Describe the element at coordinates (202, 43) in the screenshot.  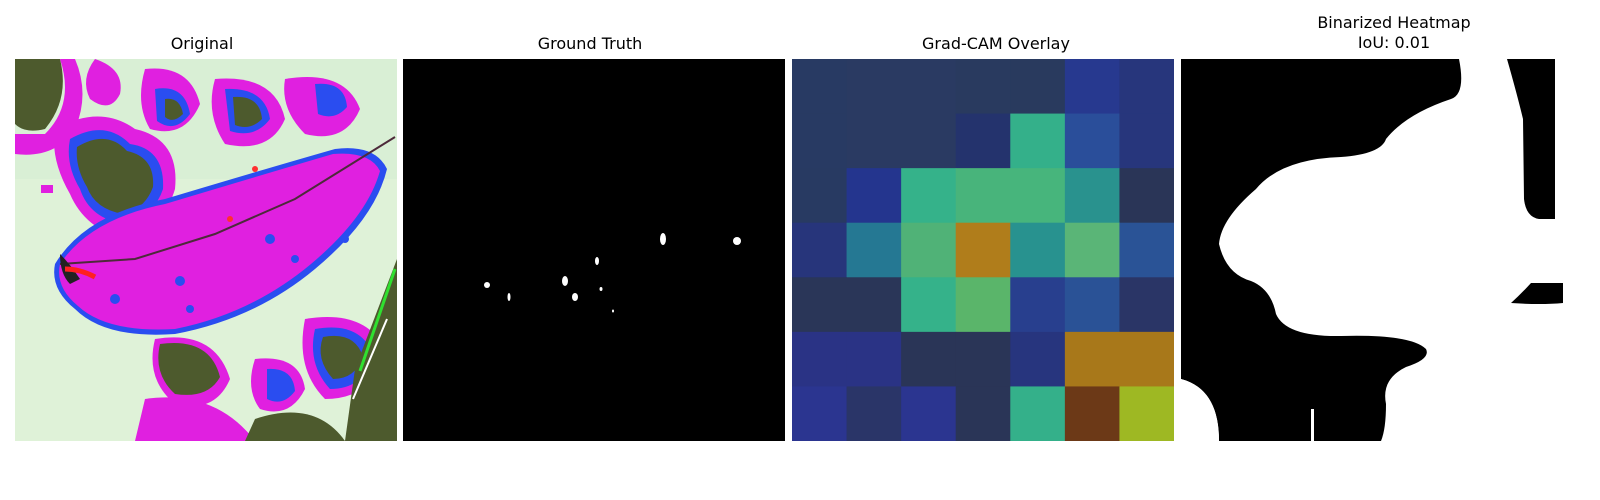
I see `panel-title-original: Original` at that location.